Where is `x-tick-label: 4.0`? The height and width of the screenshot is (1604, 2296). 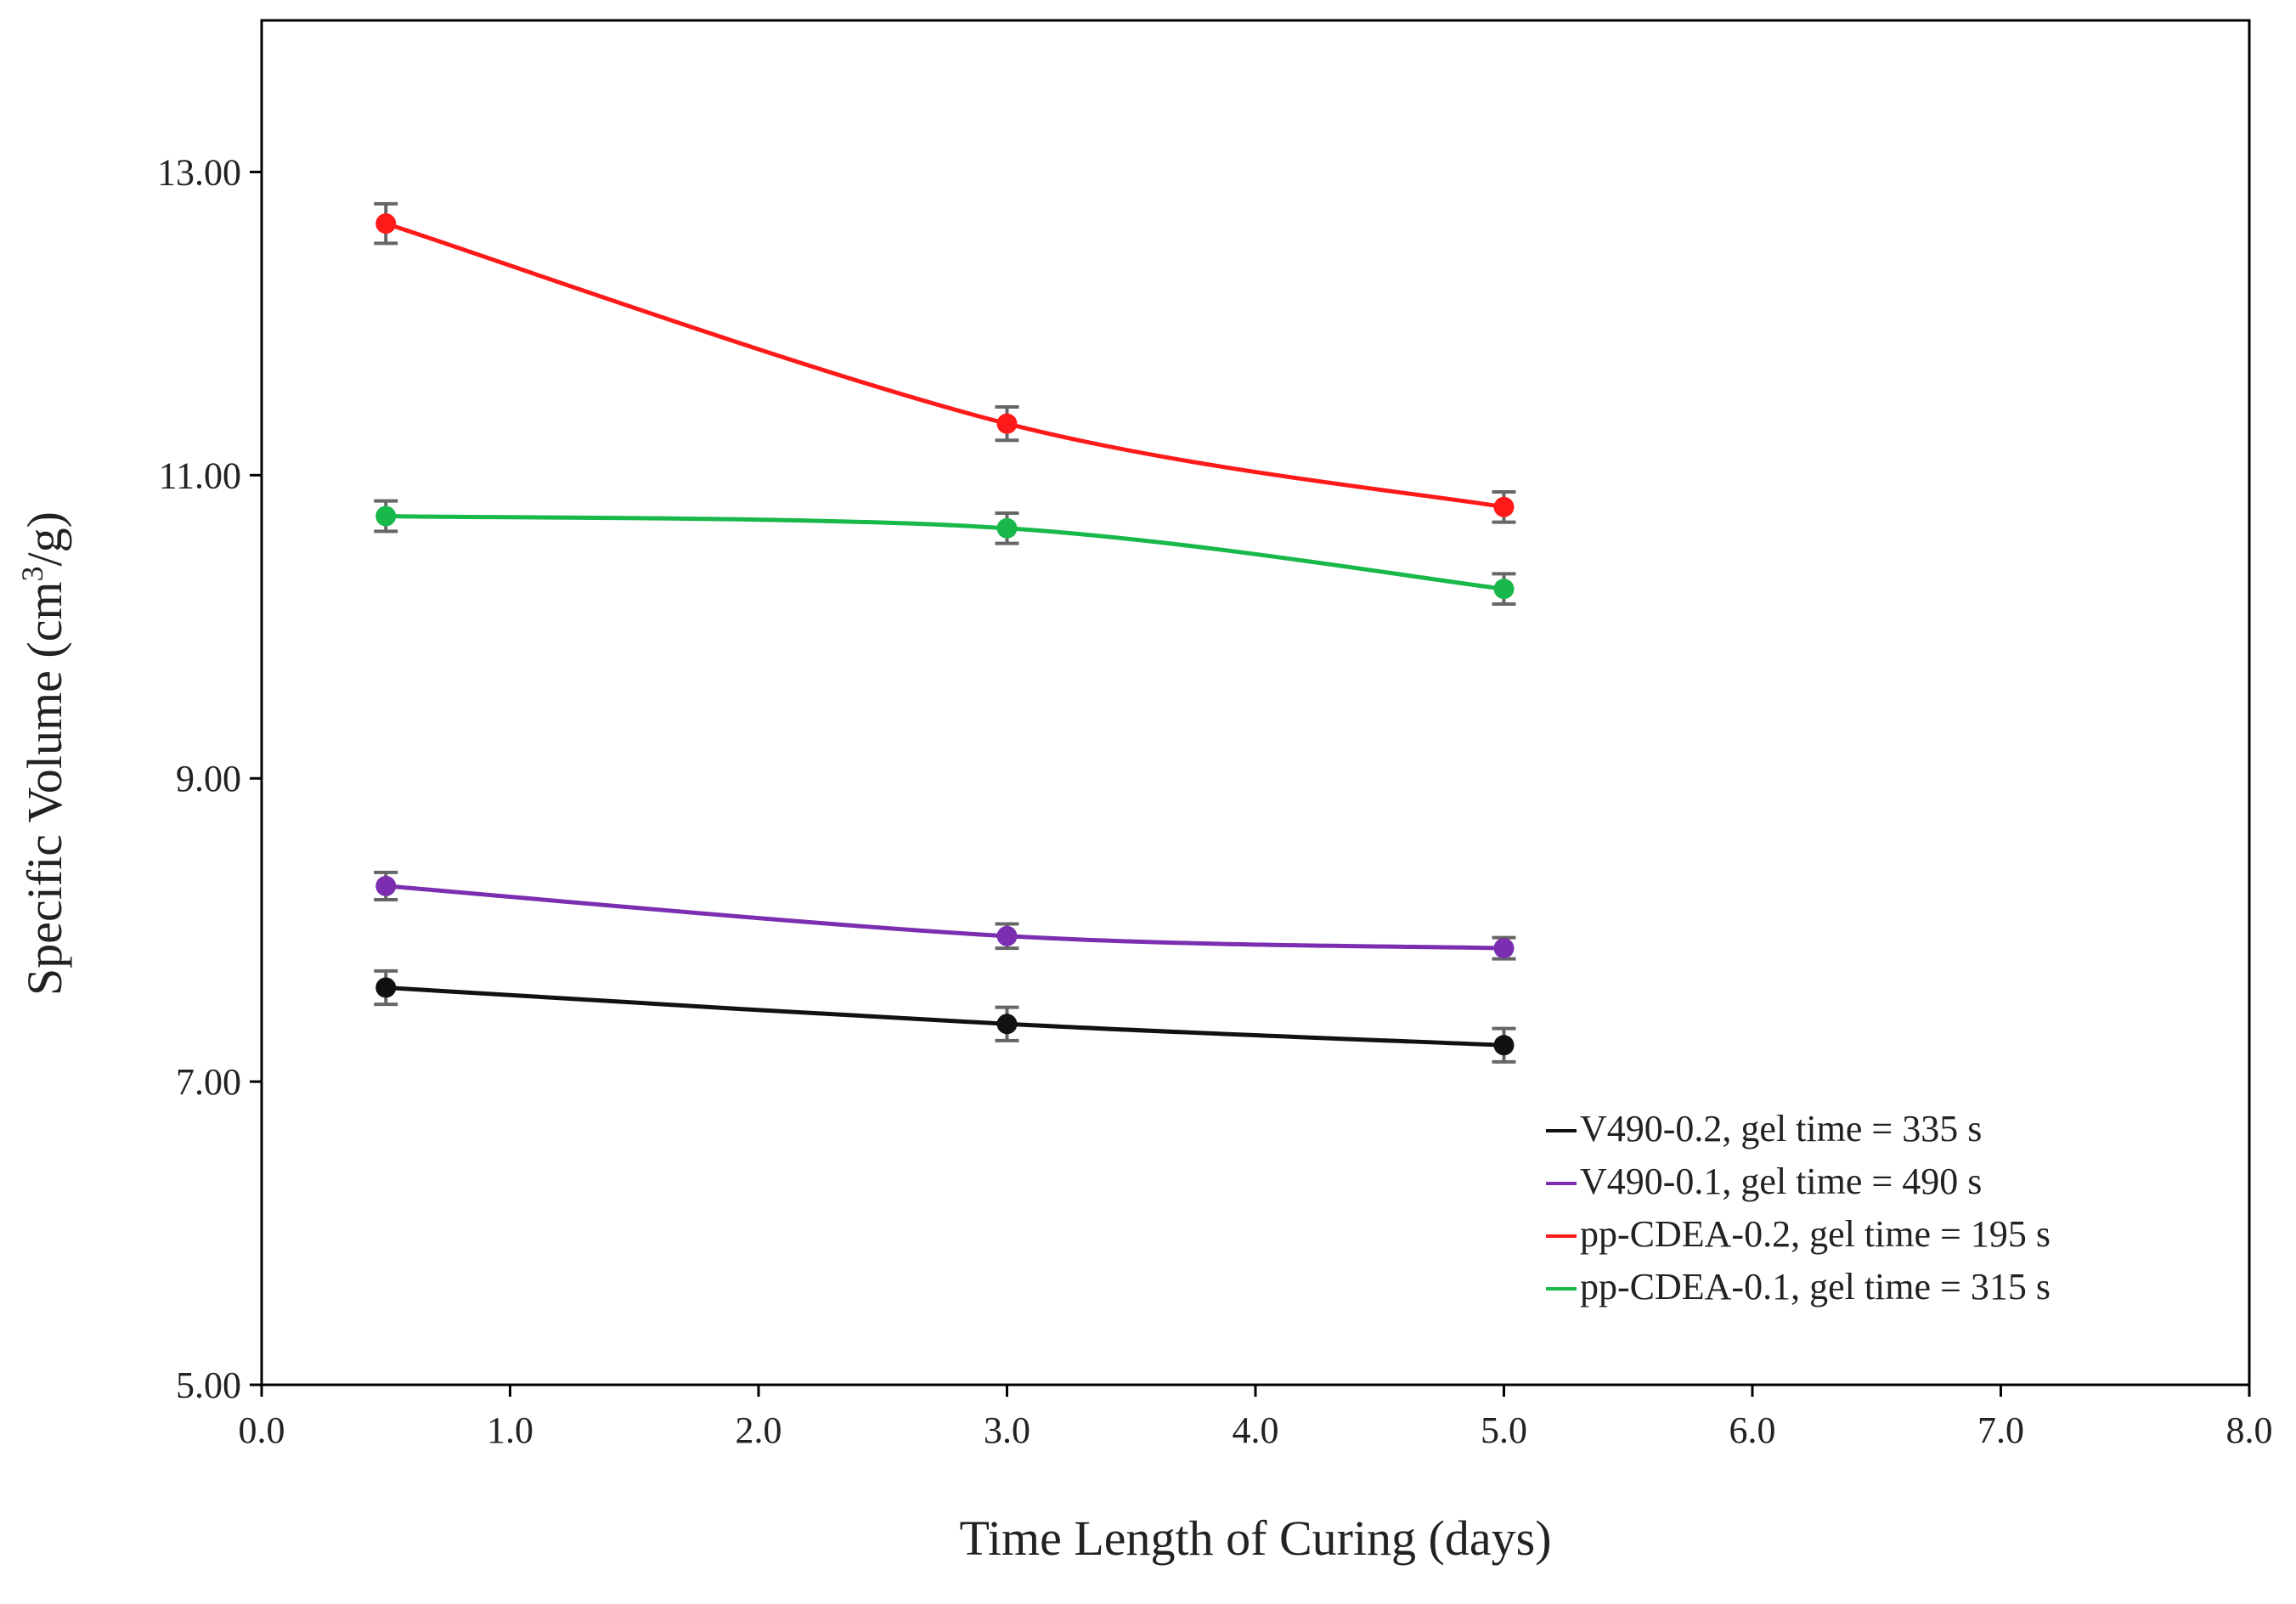 x-tick-label: 4.0 is located at coordinates (1256, 1430).